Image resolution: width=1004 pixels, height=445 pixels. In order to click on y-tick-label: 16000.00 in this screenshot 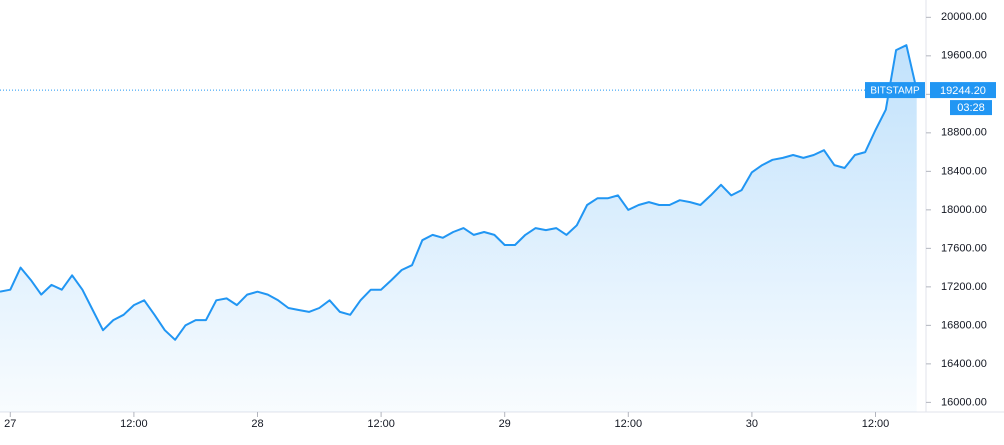, I will do `click(964, 402)`.